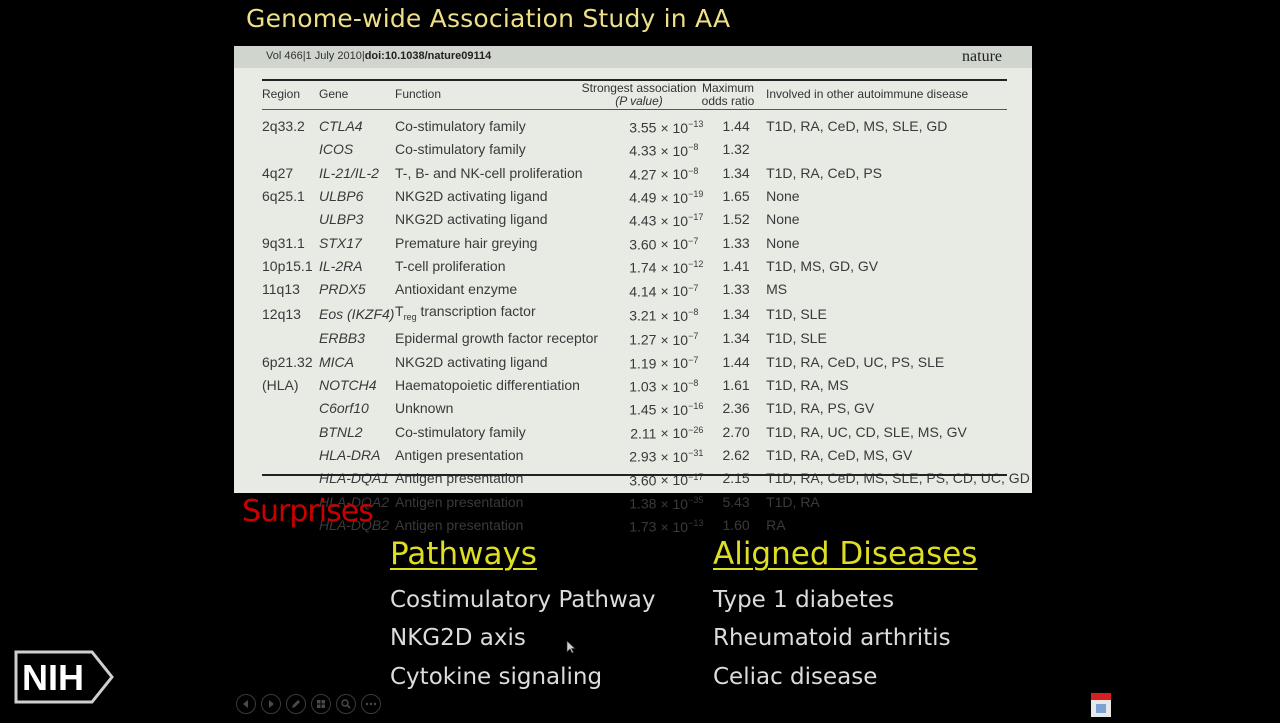 The width and height of the screenshot is (1280, 723). What do you see at coordinates (845, 554) in the screenshot?
I see `aligned-diseases-heading: Aligned Diseases` at bounding box center [845, 554].